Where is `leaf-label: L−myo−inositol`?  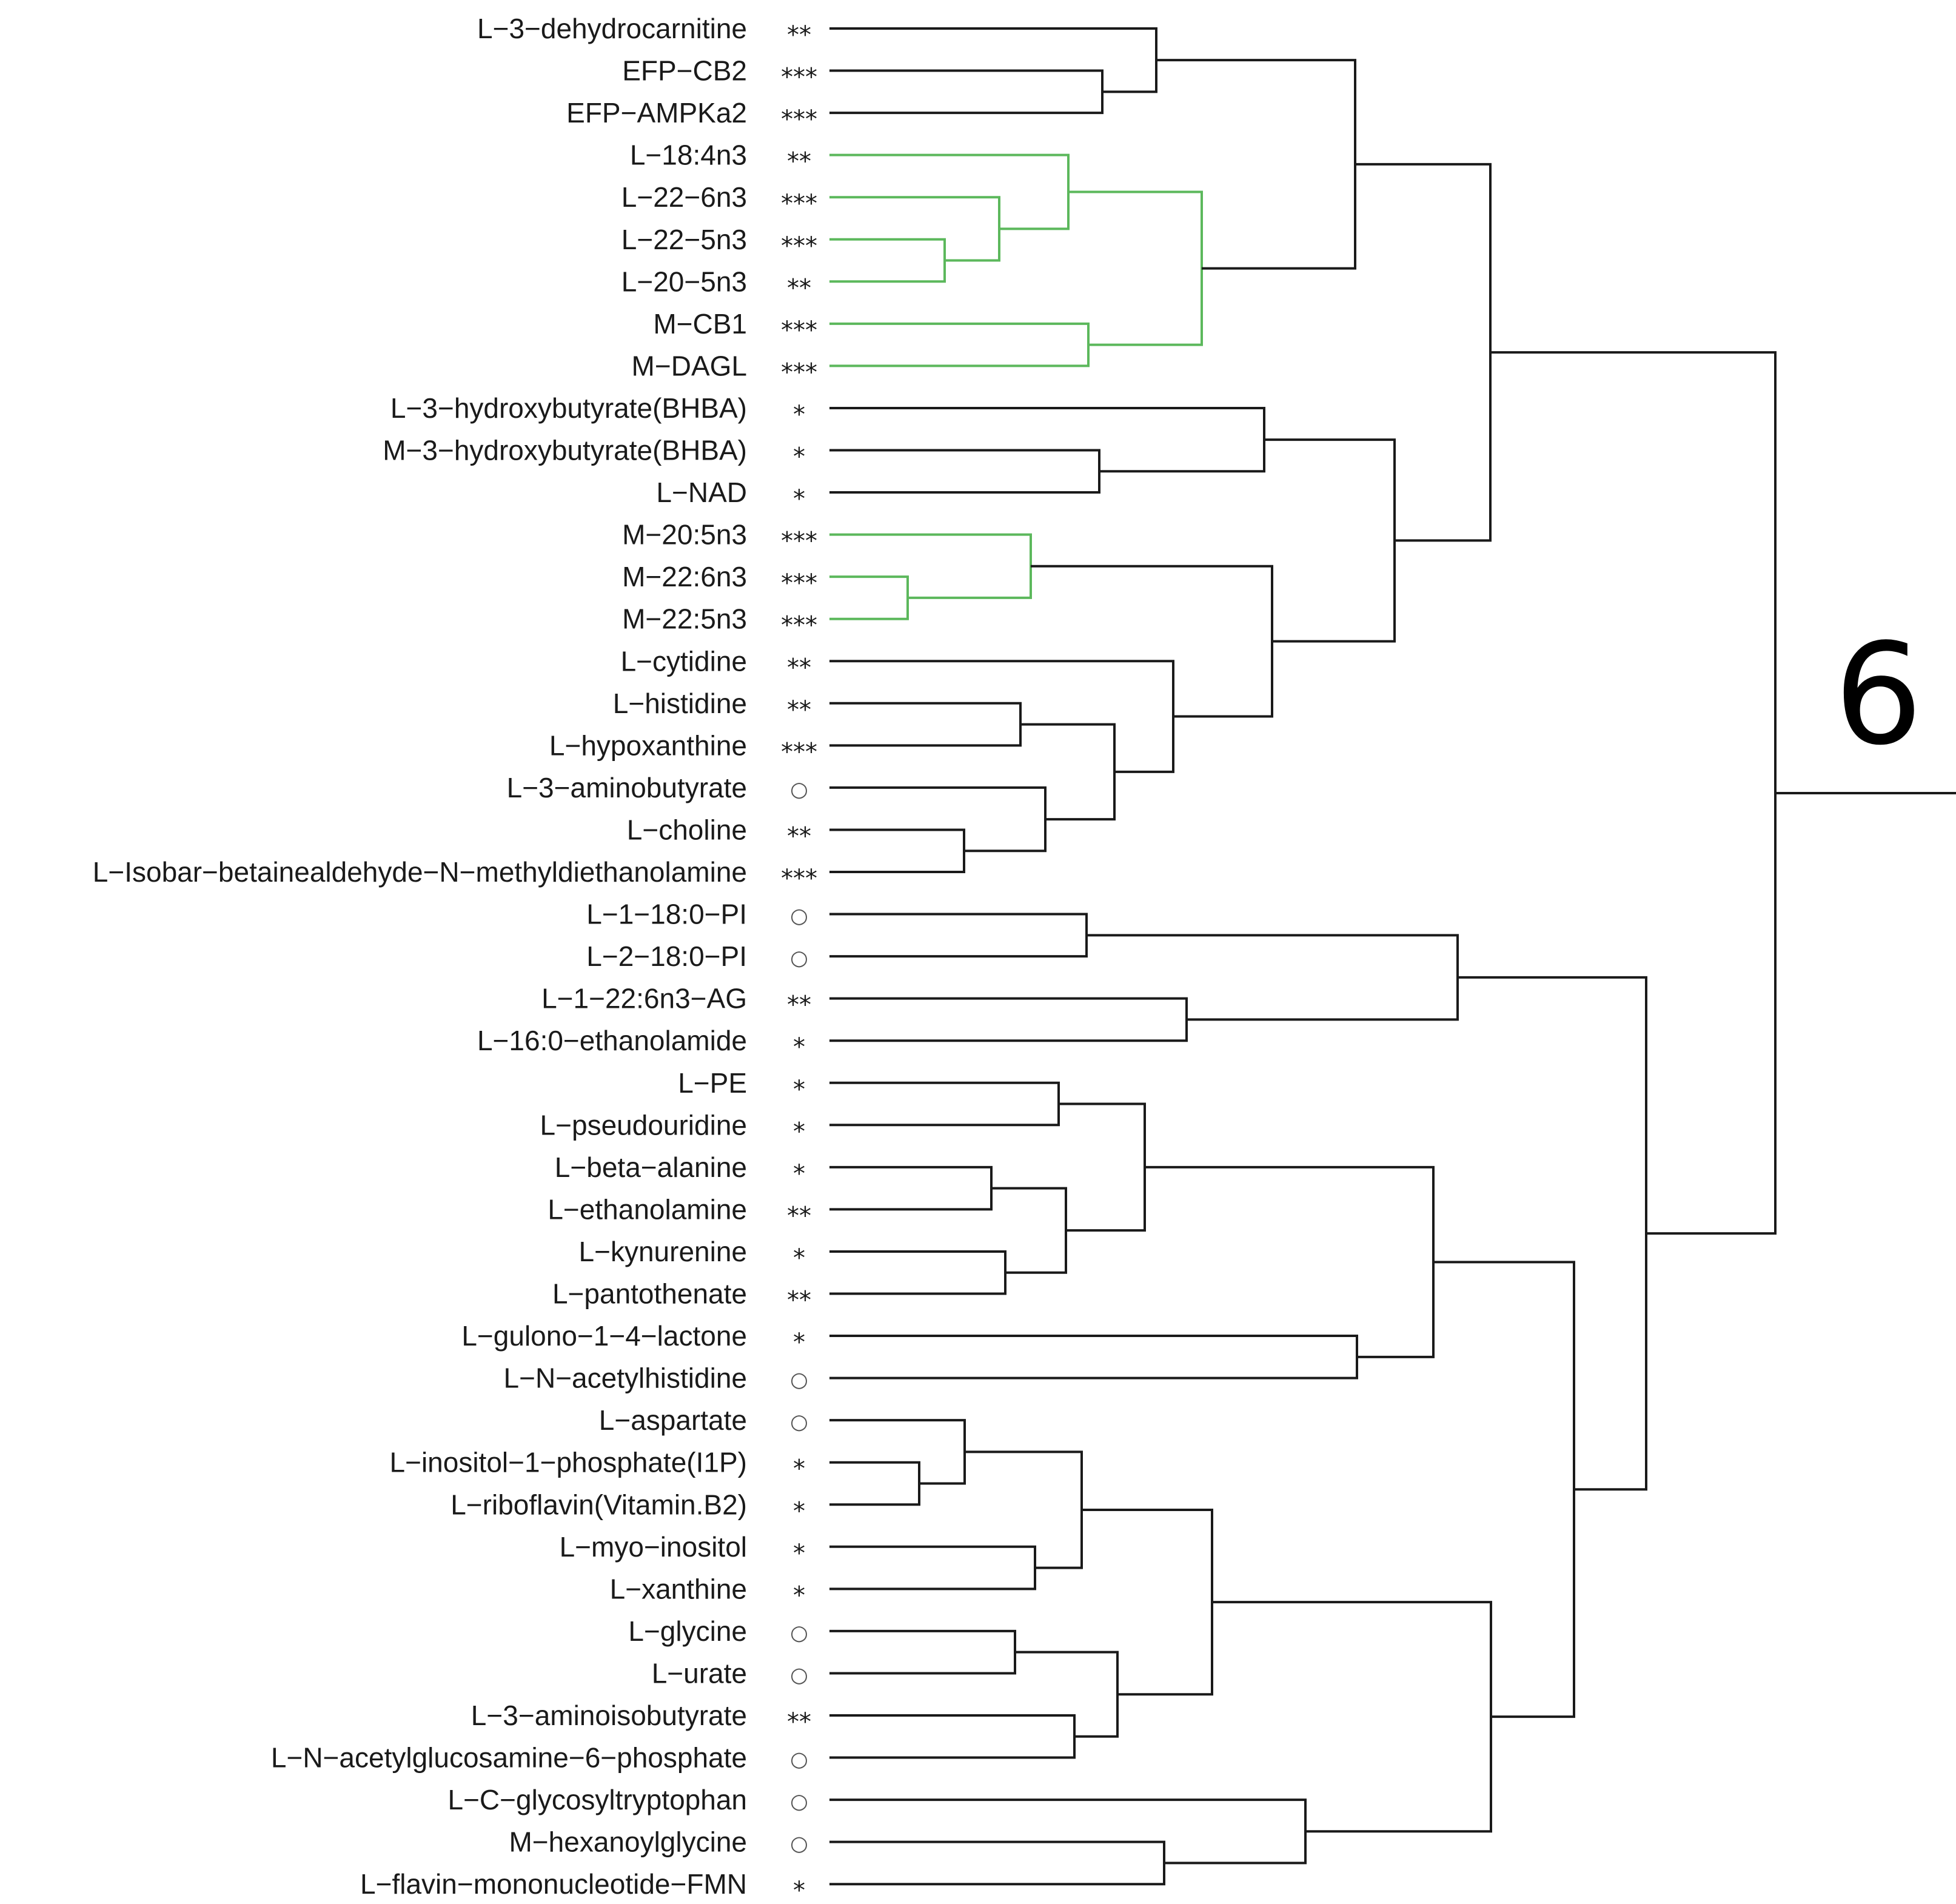
leaf-label: L−myo−inositol is located at coordinates (654, 1547).